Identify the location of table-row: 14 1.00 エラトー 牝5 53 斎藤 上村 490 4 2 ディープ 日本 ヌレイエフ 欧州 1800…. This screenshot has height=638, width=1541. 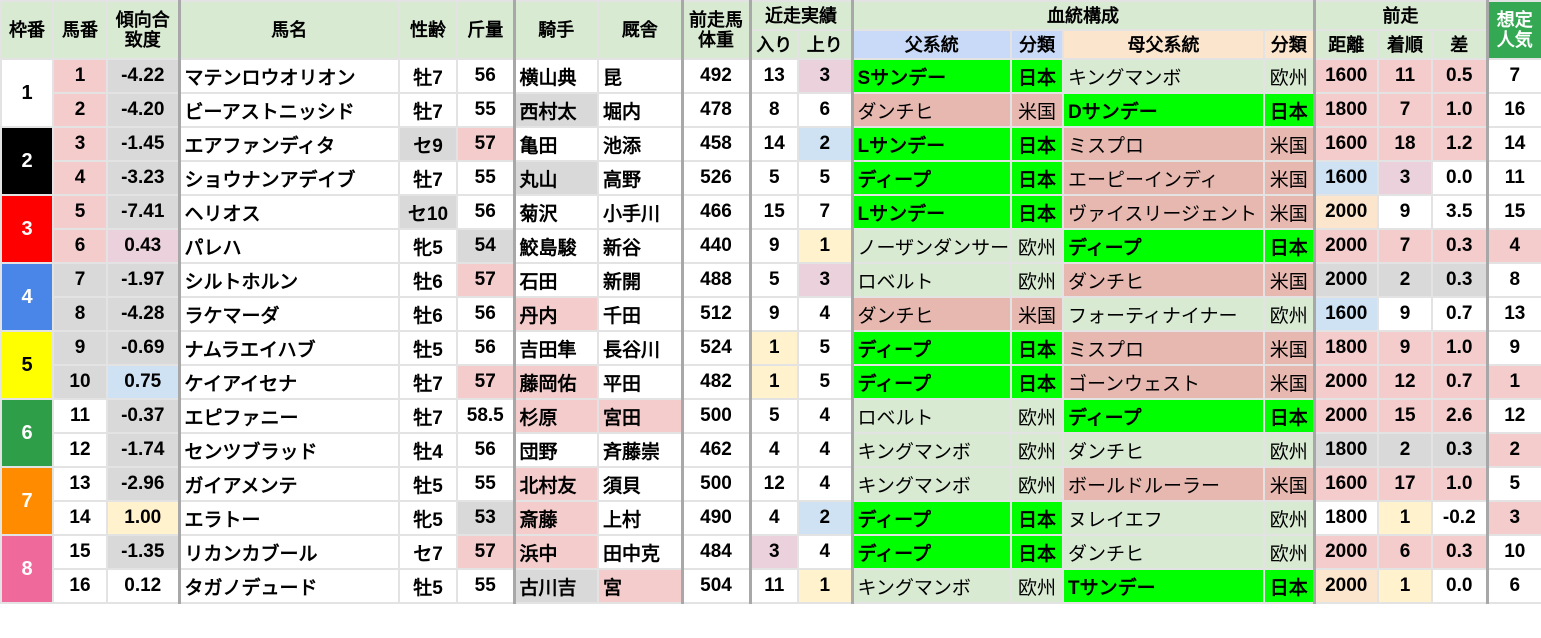
(771, 518).